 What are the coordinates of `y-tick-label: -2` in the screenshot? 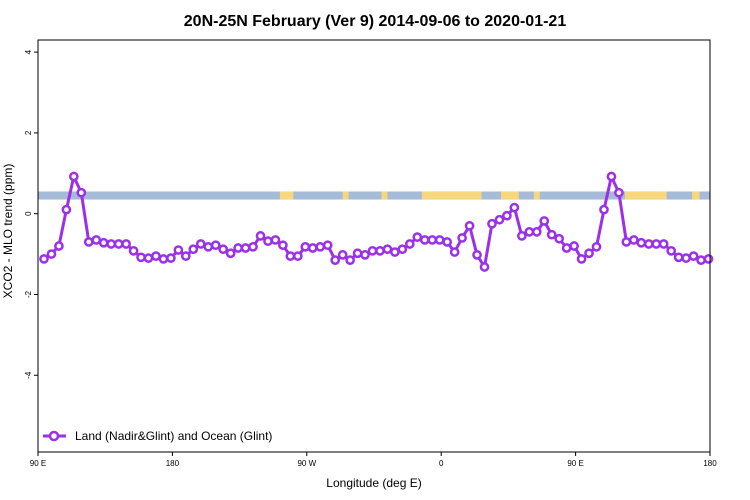 It's located at (28, 294).